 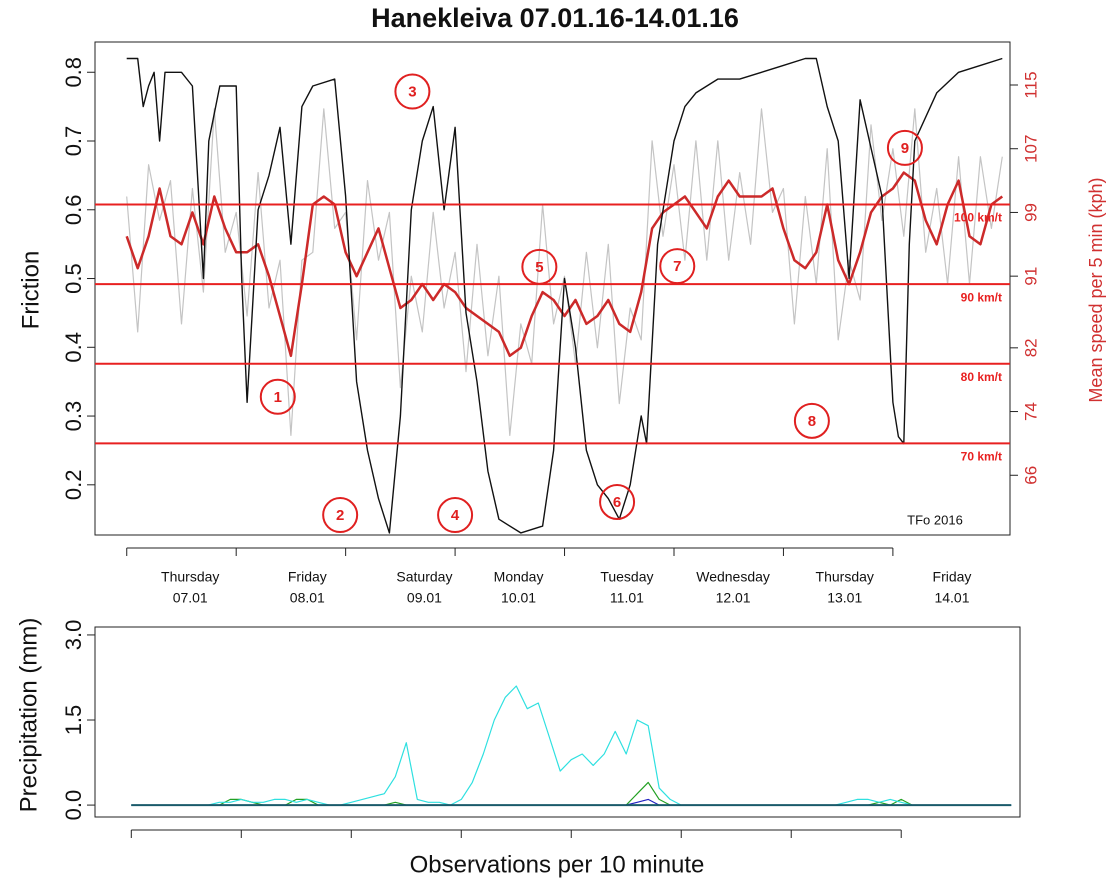 I want to click on series-group, so click(x=571, y=746).